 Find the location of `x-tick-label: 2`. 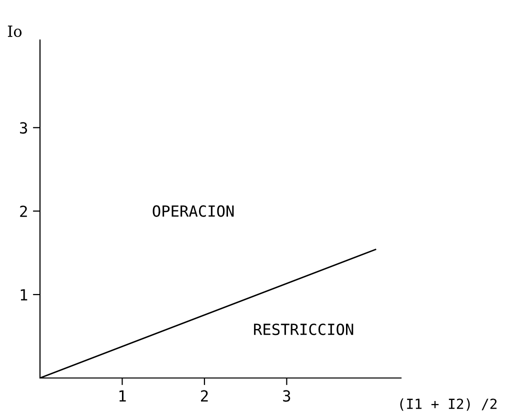

x-tick-label: 2 is located at coordinates (204, 396).